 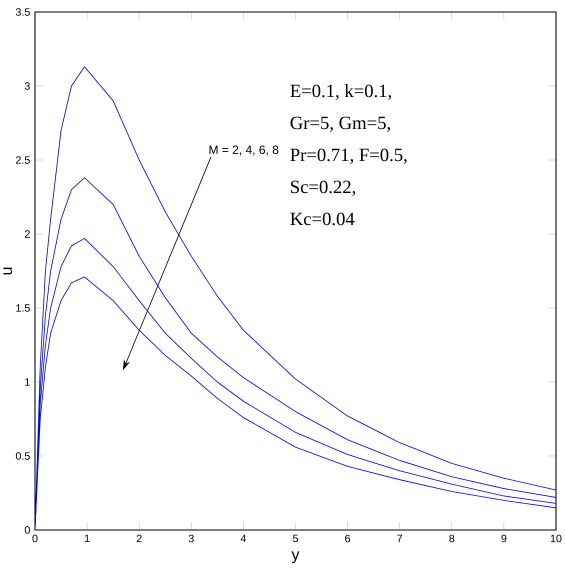 What do you see at coordinates (23, 160) in the screenshot?
I see `y-tick-label: 2.5` at bounding box center [23, 160].